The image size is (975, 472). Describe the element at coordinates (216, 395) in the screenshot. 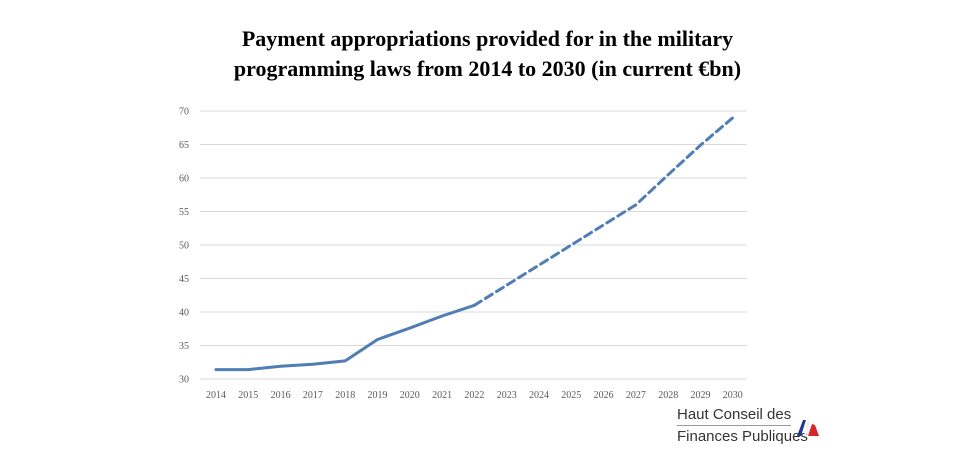

I see `x-tick-label: 2014` at that location.